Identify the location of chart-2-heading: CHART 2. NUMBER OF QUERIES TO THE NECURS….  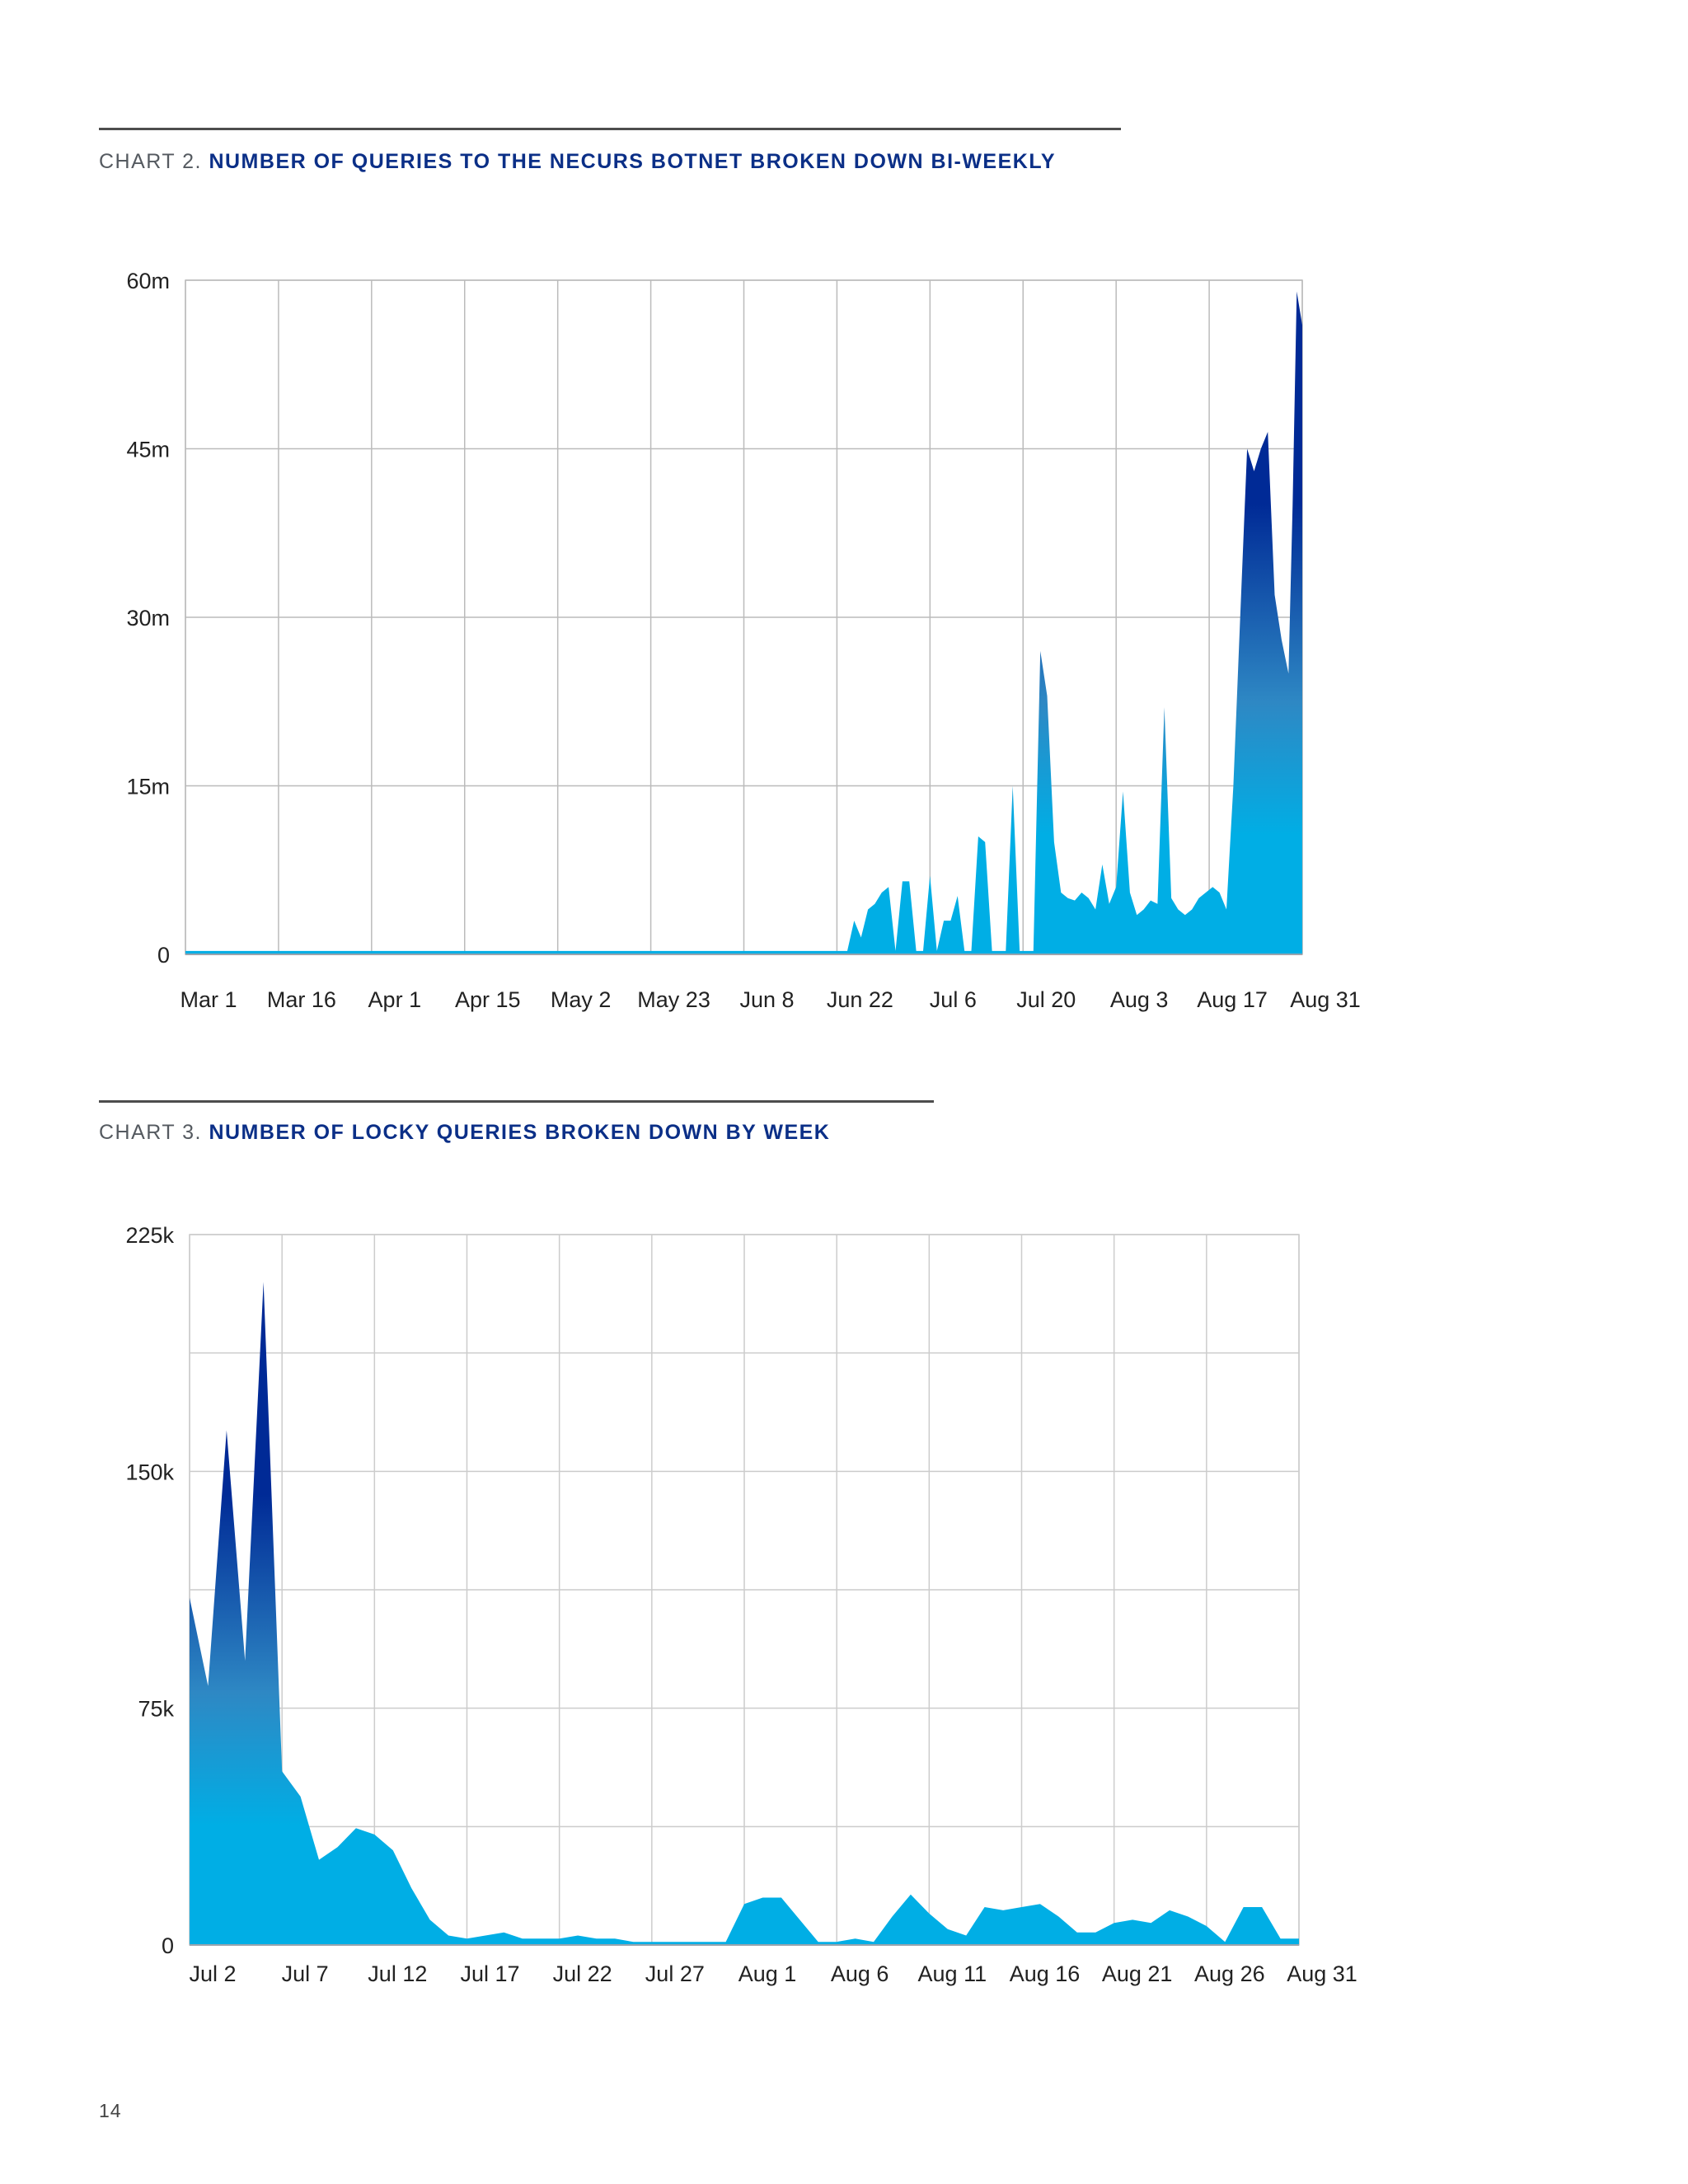
(577, 162).